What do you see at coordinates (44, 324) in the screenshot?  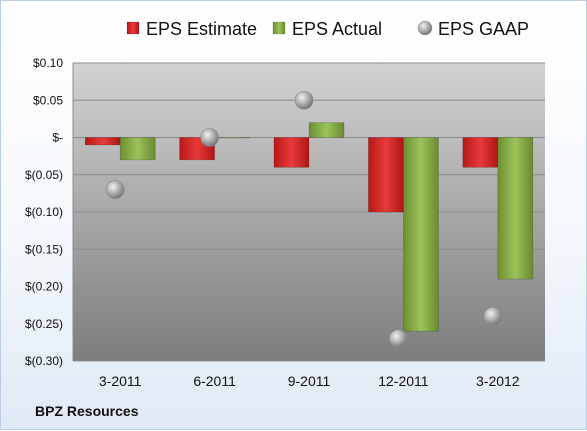 I see `y-tick-label: $(0.25)` at bounding box center [44, 324].